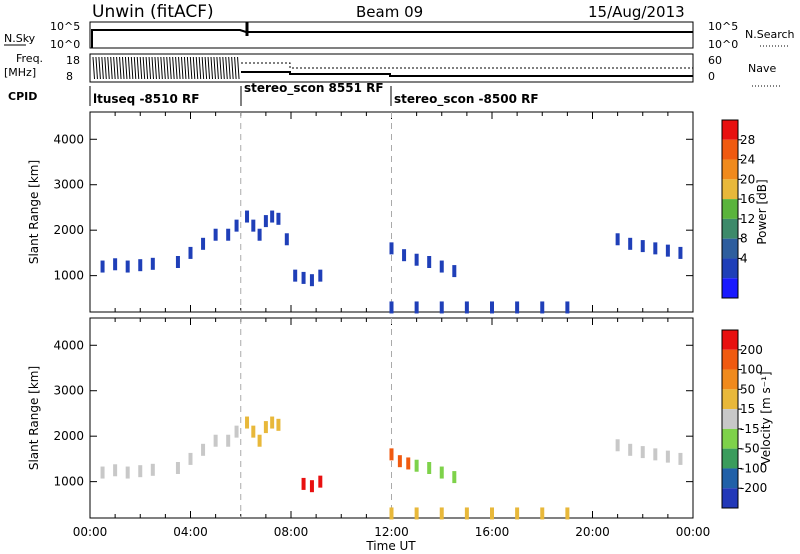  Describe the element at coordinates (467, 74) in the screenshot. I see `freq-line` at that location.